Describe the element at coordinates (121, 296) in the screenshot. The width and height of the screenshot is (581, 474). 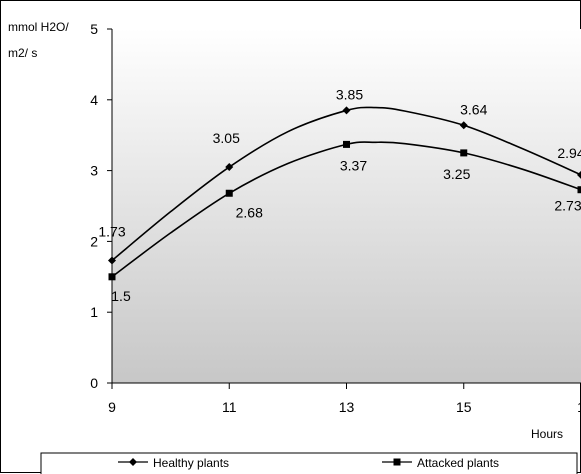
I see `data-label: 1.5` at that location.